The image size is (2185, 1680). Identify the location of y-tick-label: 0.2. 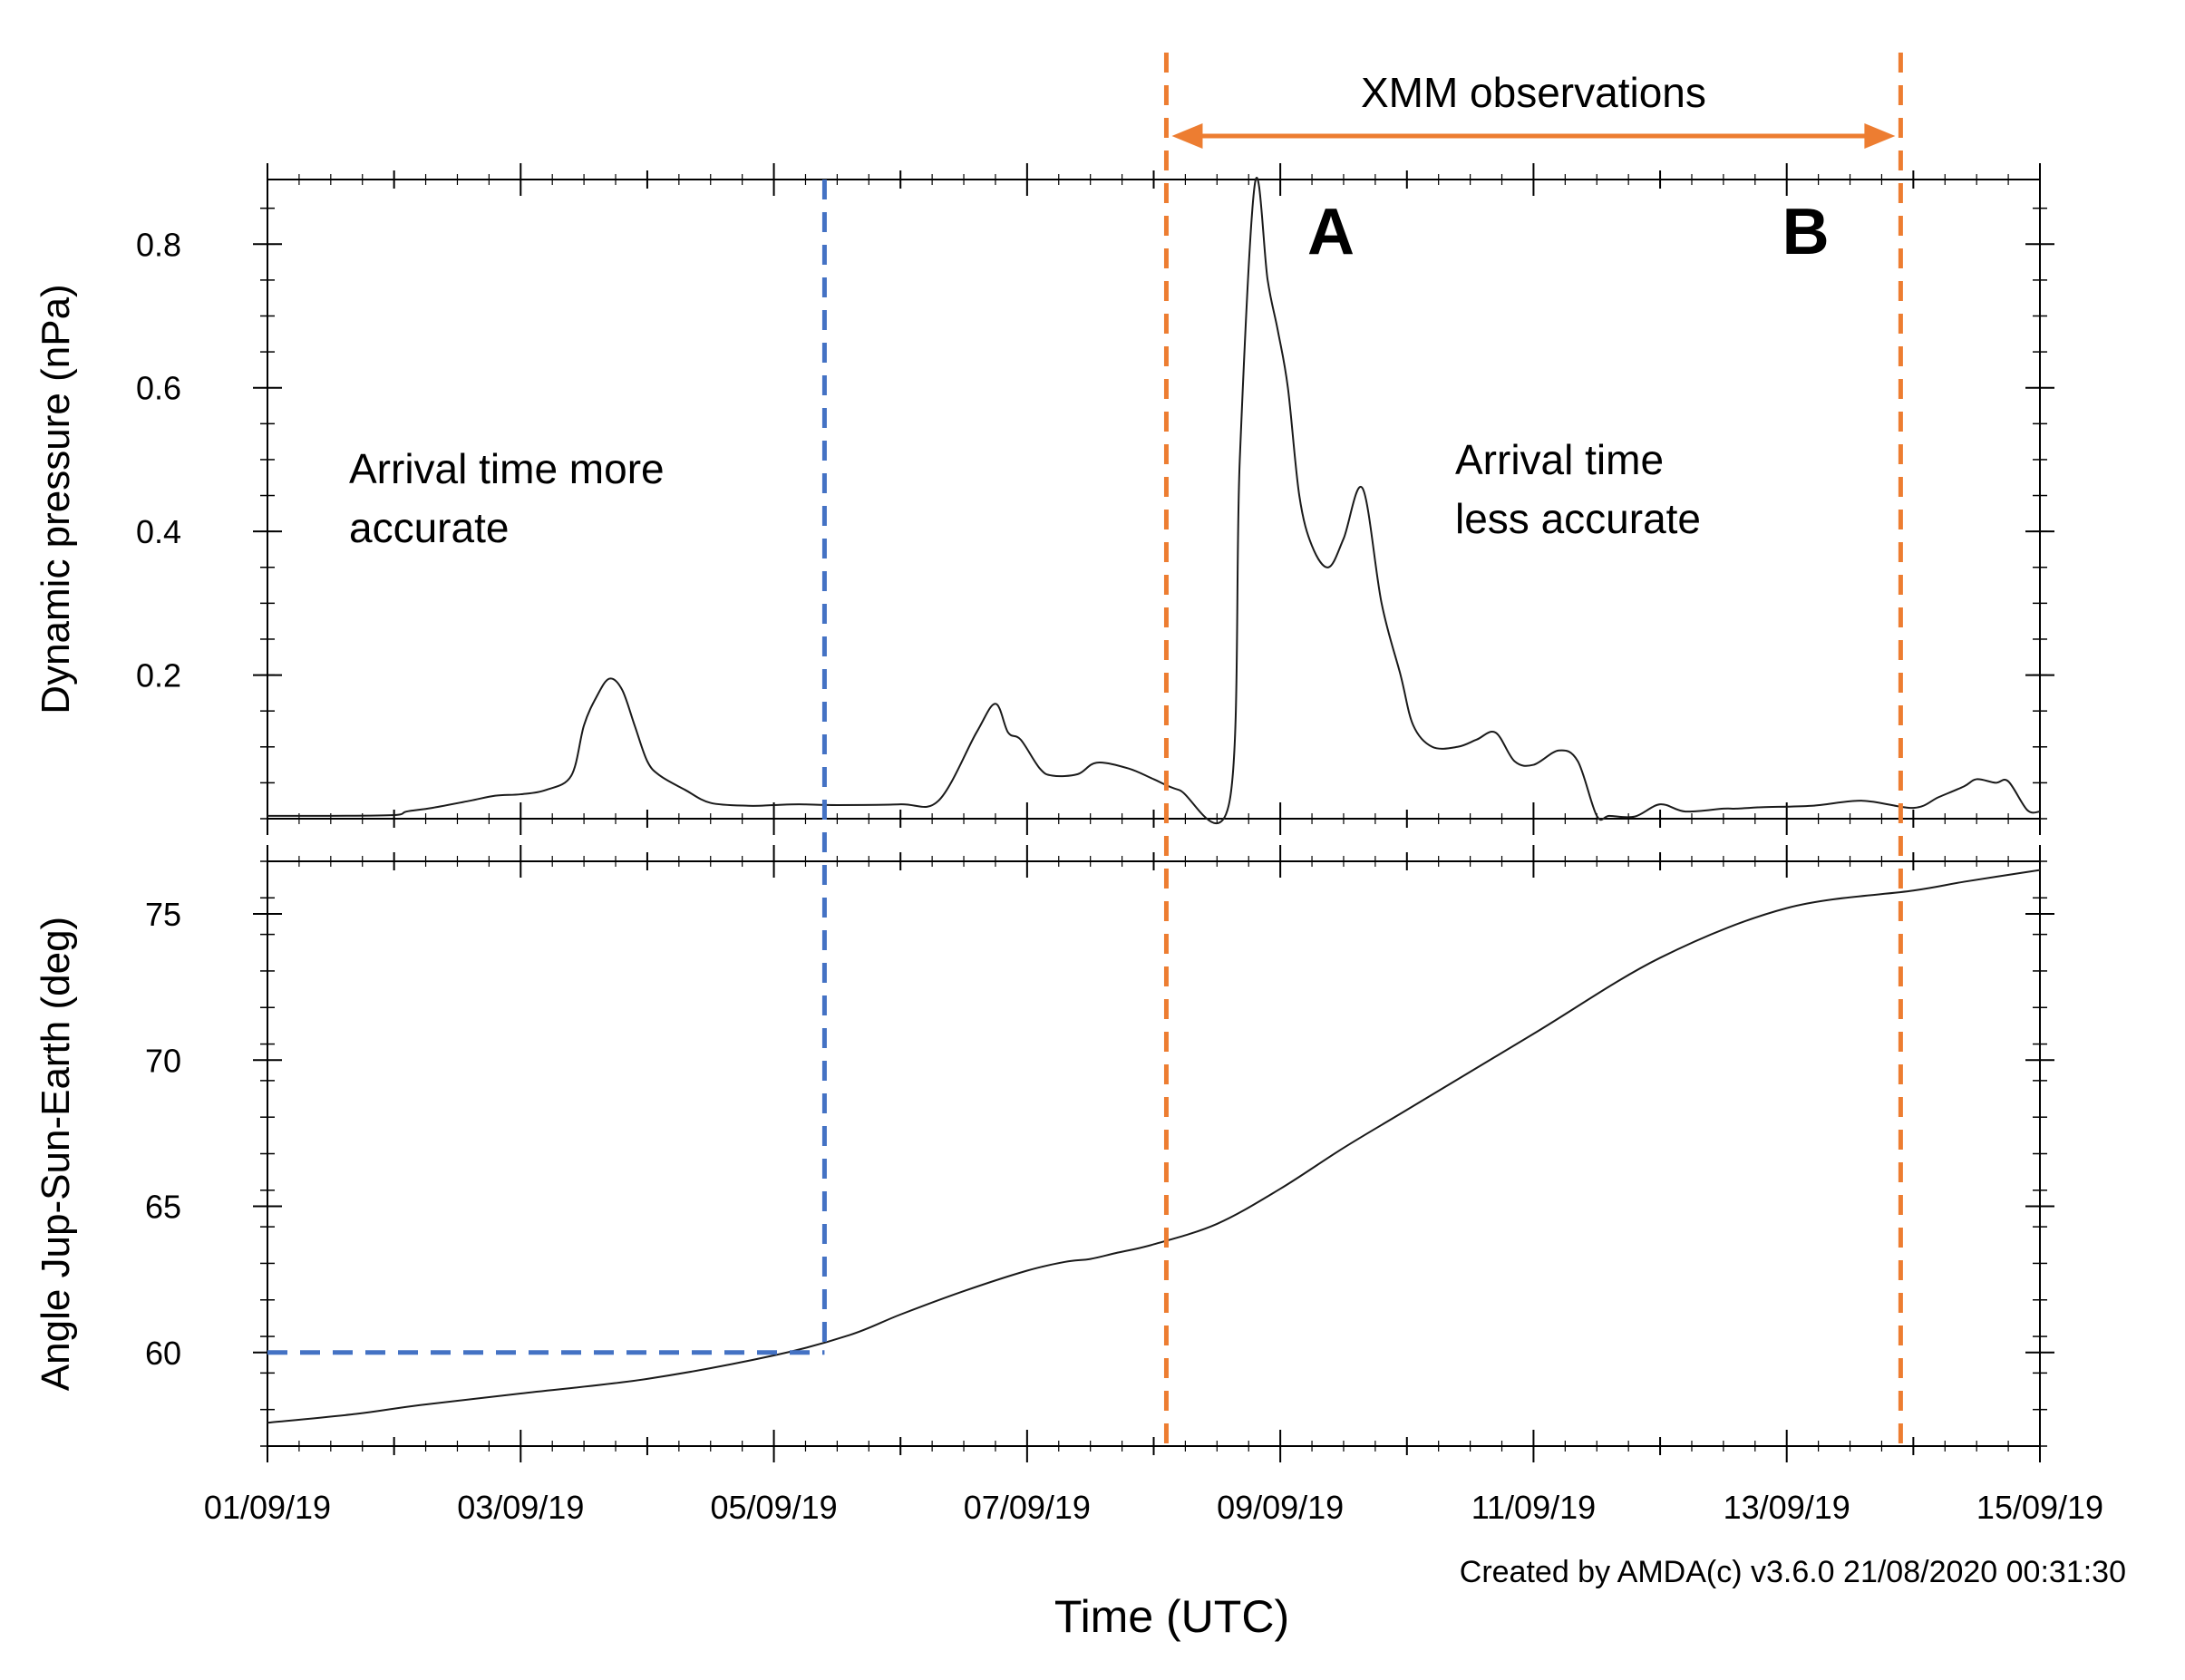
(158, 675).